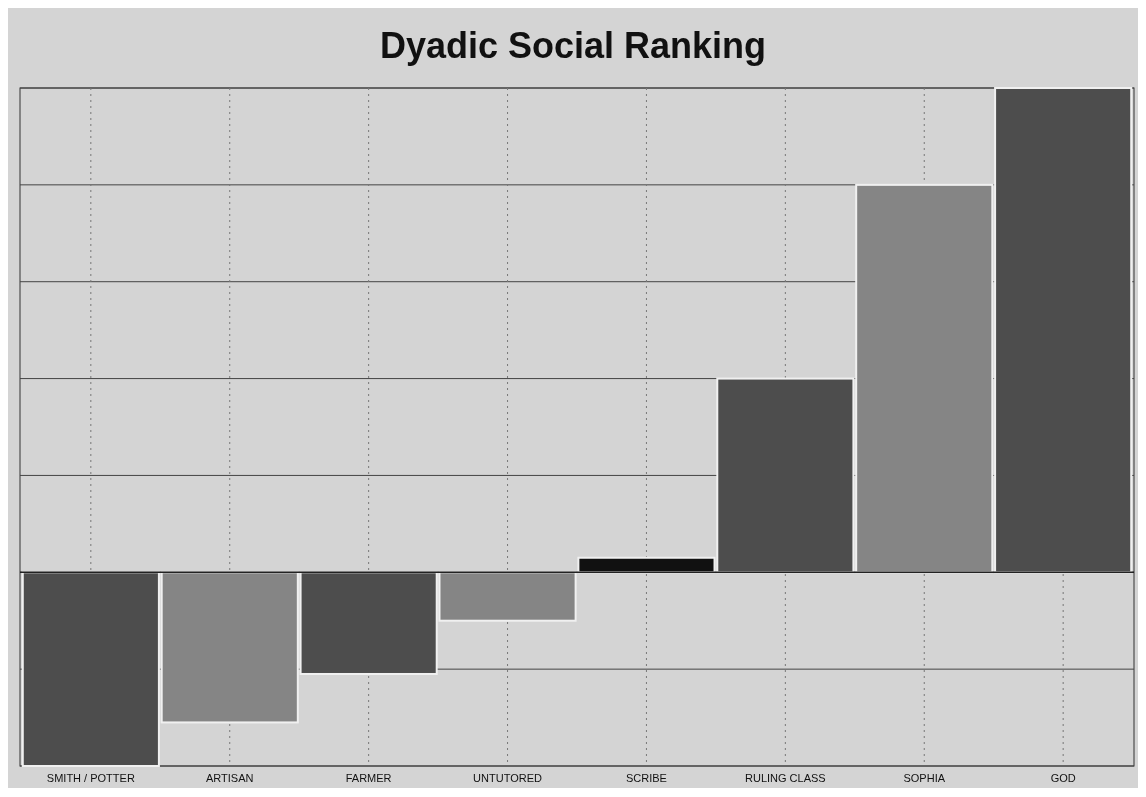 Image resolution: width=1146 pixels, height=797 pixels. Describe the element at coordinates (924, 778) in the screenshot. I see `x-tick-label: SOPHIA` at that location.